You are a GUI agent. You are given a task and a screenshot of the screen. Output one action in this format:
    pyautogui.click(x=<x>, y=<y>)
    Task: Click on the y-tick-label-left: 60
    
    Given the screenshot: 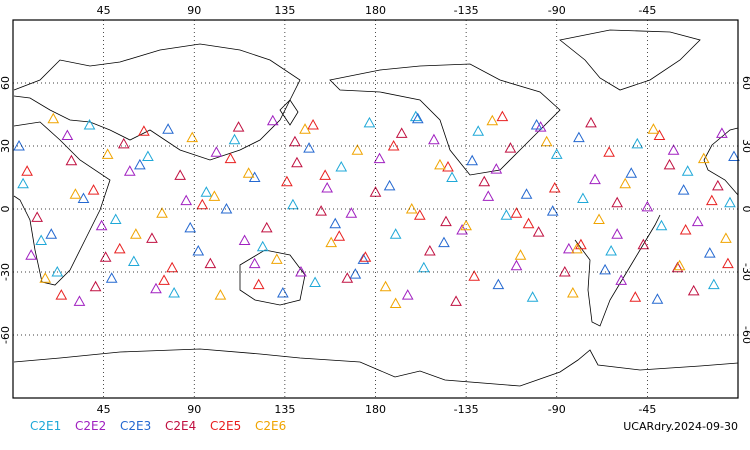 What is the action you would take?
    pyautogui.click(x=6, y=83)
    